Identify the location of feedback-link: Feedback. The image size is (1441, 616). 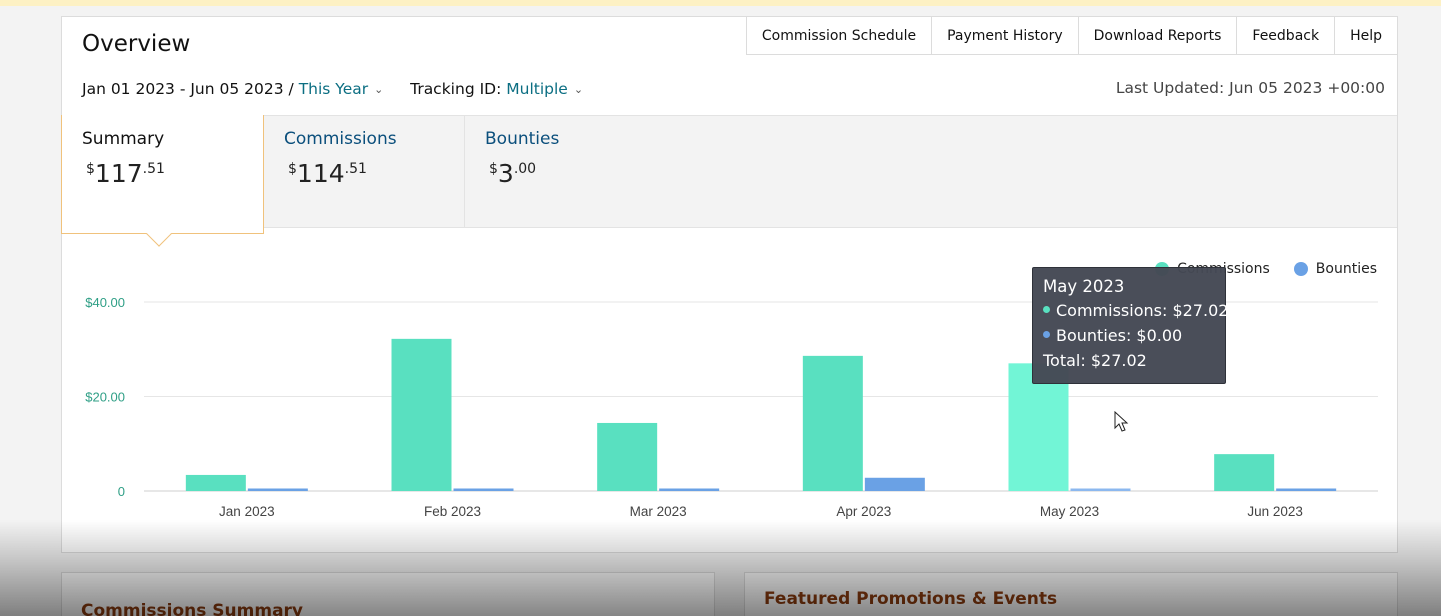
(1286, 36).